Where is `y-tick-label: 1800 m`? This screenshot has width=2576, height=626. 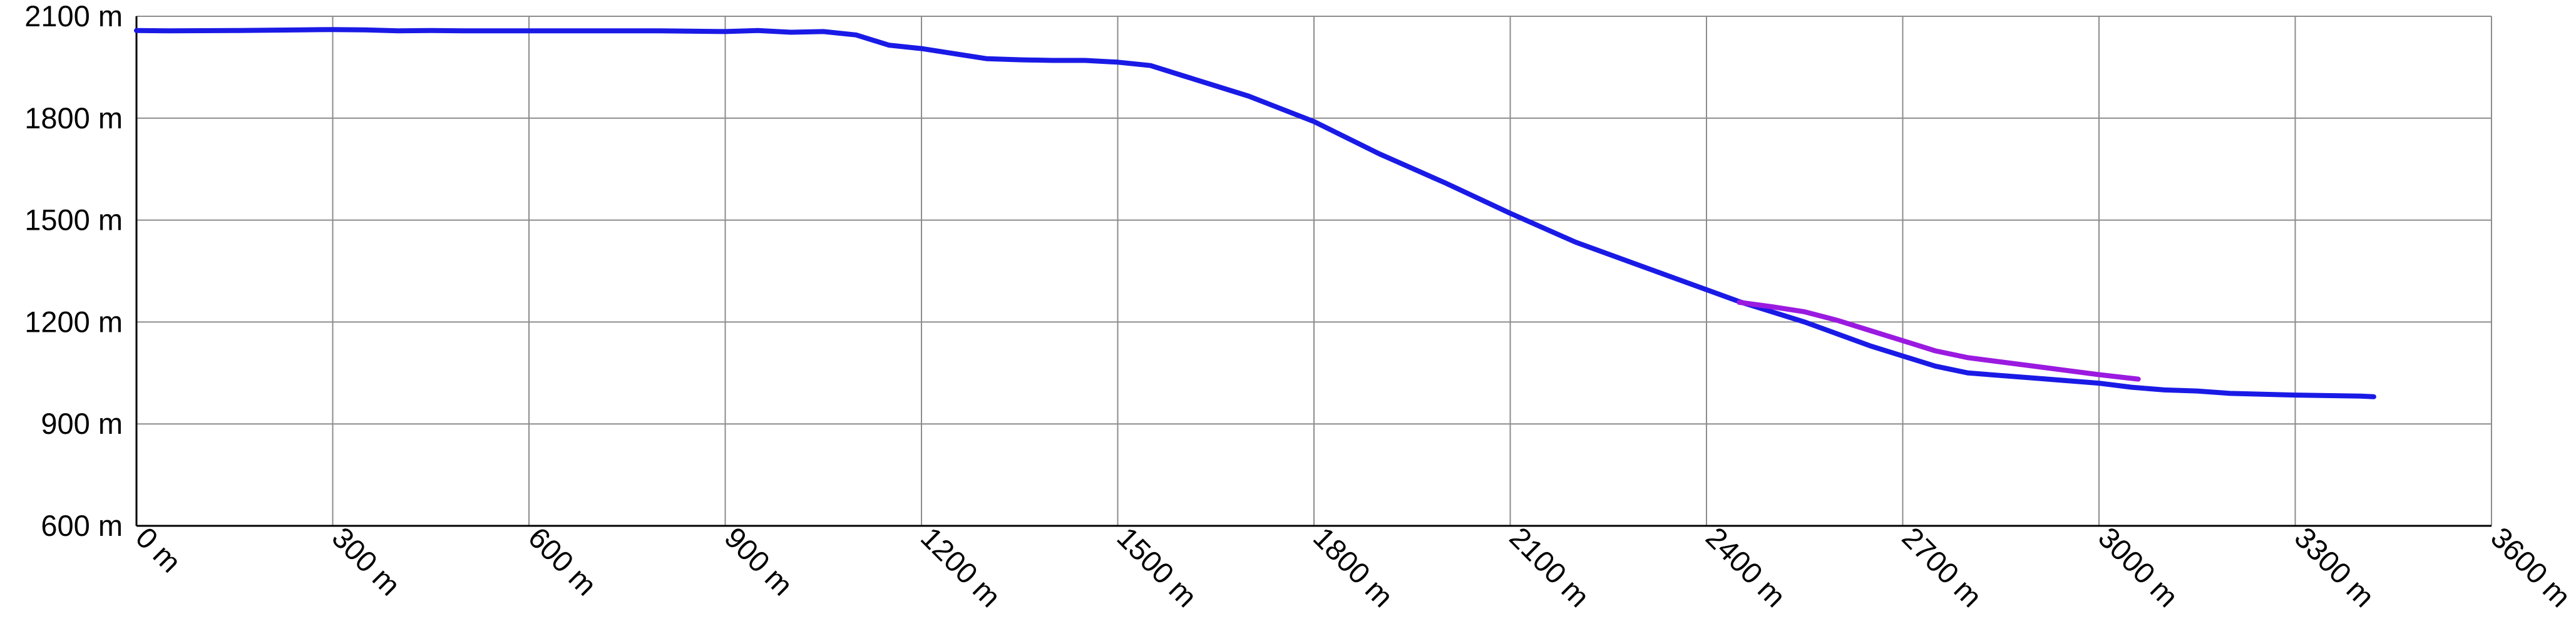 y-tick-label: 1800 m is located at coordinates (73, 118).